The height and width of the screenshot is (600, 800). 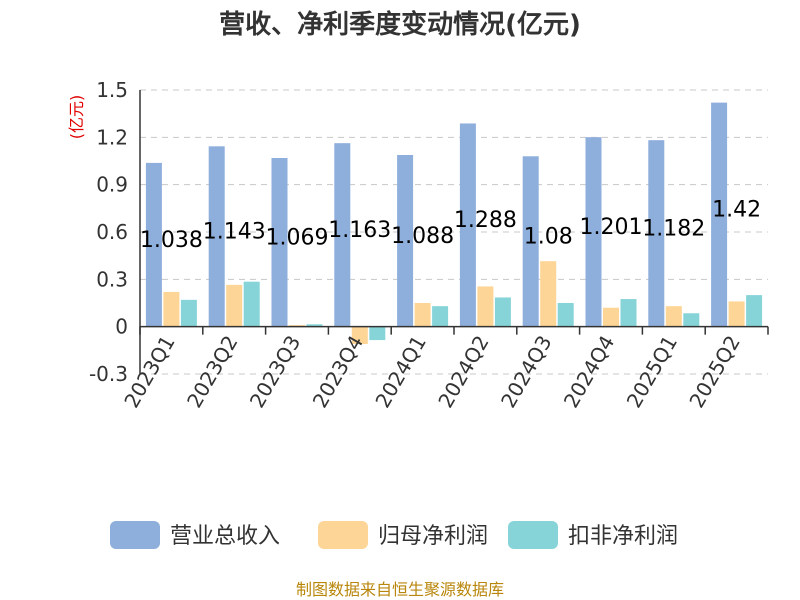 I want to click on data-label: 1.038, so click(x=171, y=240).